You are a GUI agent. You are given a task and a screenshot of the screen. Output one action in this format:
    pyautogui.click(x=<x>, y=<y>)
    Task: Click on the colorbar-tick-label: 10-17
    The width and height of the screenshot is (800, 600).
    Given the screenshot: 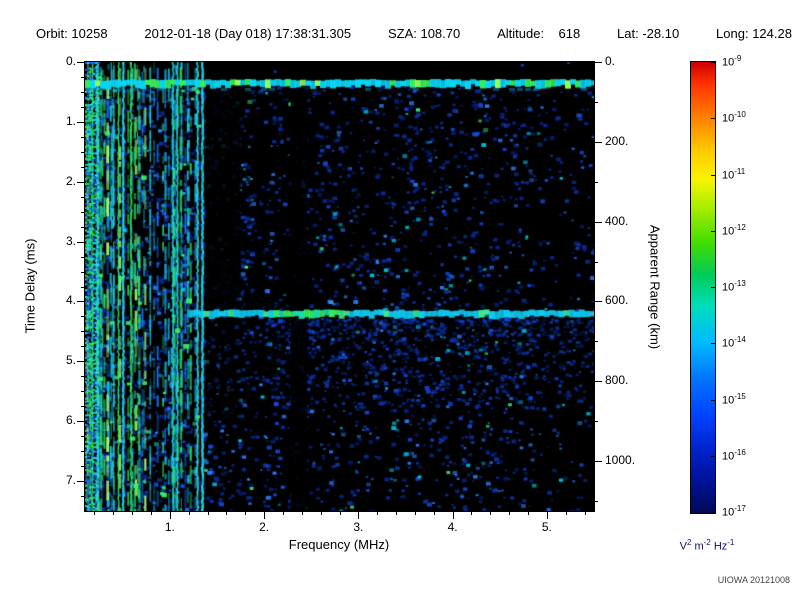 What is the action you would take?
    pyautogui.click(x=734, y=511)
    